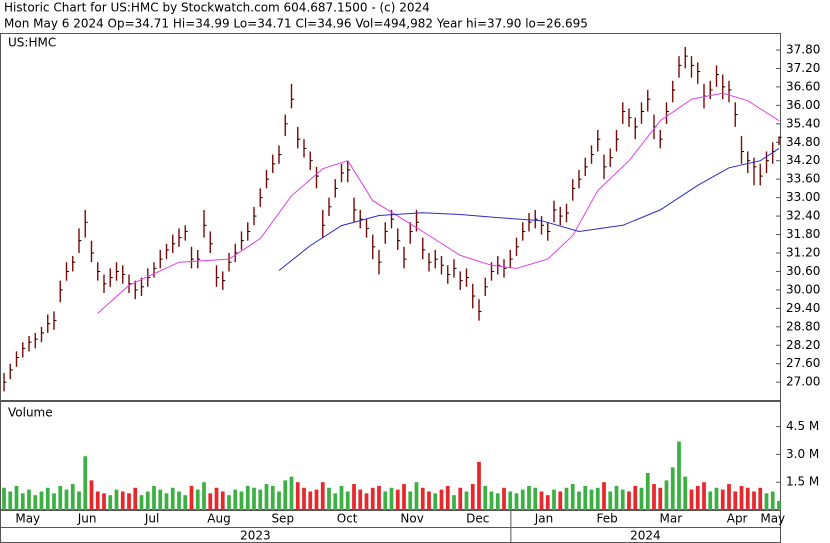  Describe the element at coordinates (803, 86) in the screenshot. I see `y-tick-label: 36.60` at that location.